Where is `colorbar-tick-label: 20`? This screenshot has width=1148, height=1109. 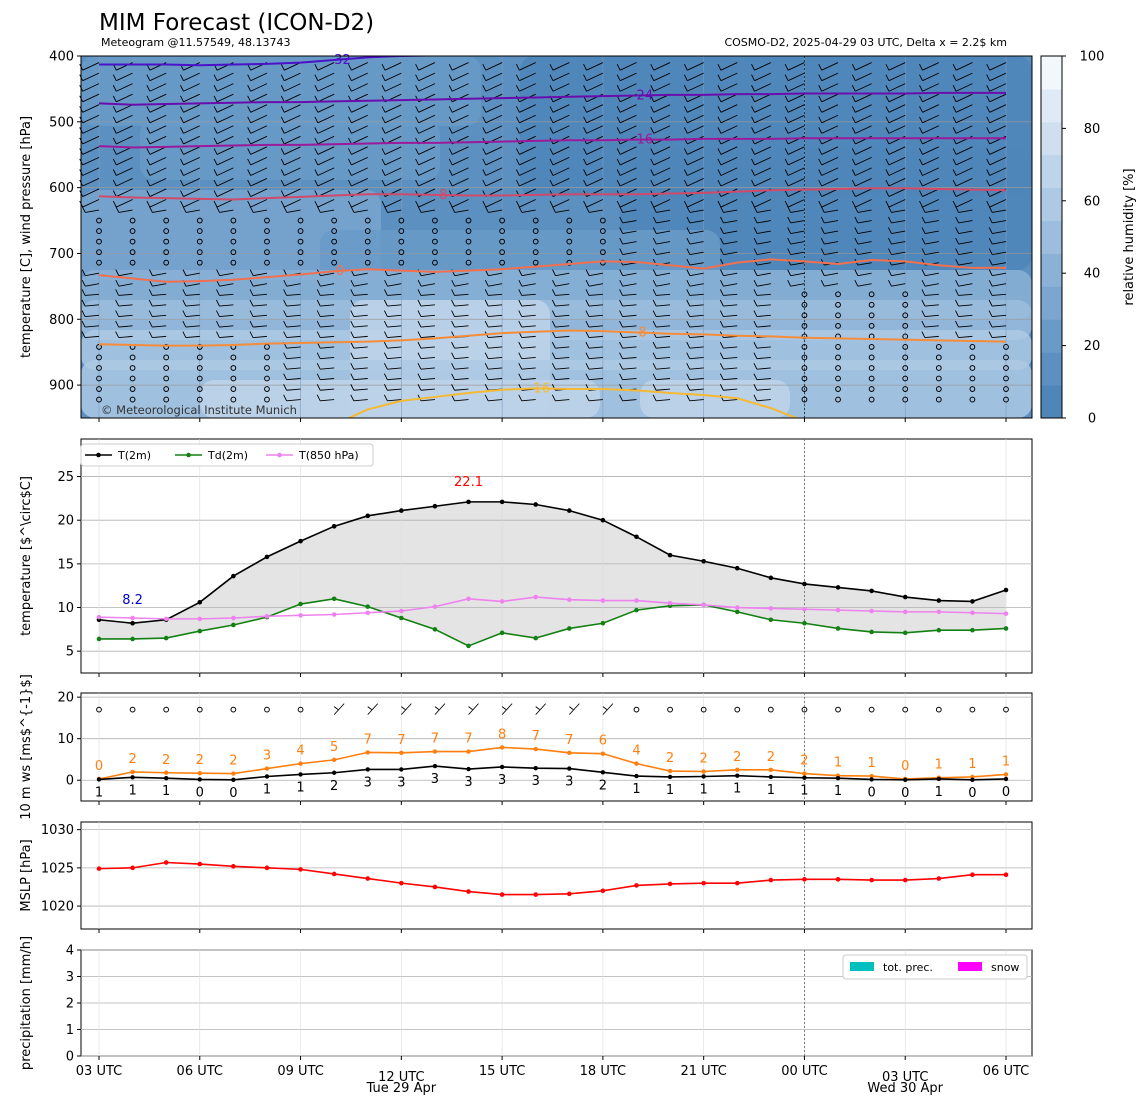 colorbar-tick-label: 20 is located at coordinates (1092, 346).